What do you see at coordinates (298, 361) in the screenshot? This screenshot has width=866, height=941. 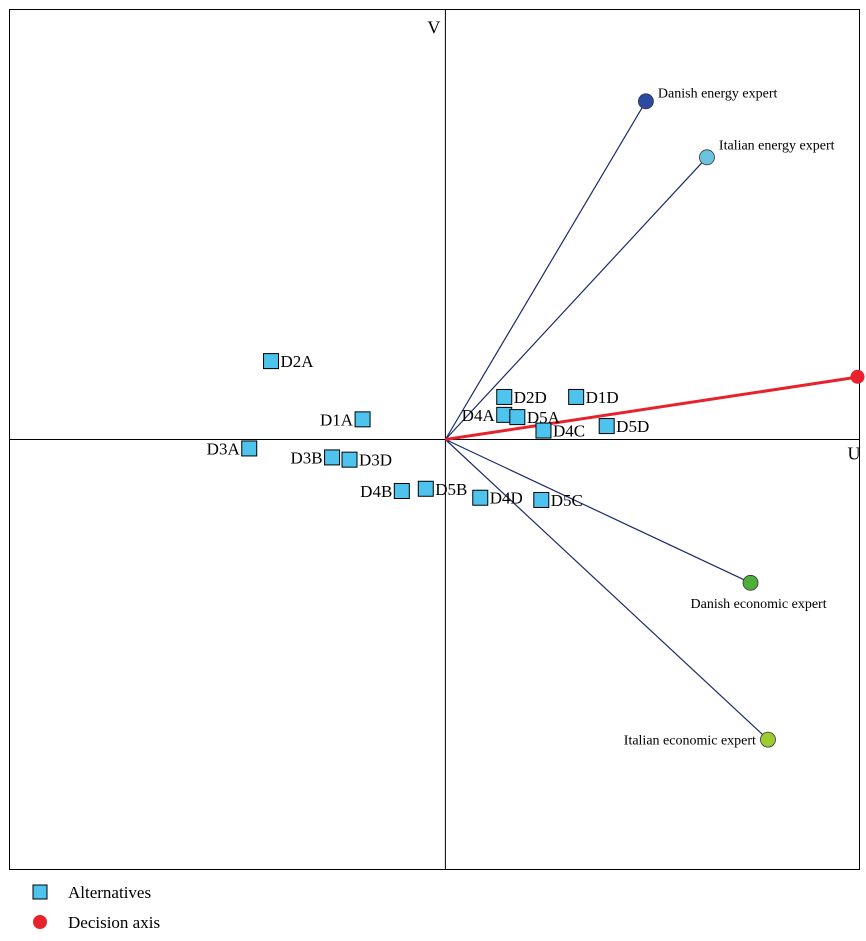 I see `alternative-label: D2A` at bounding box center [298, 361].